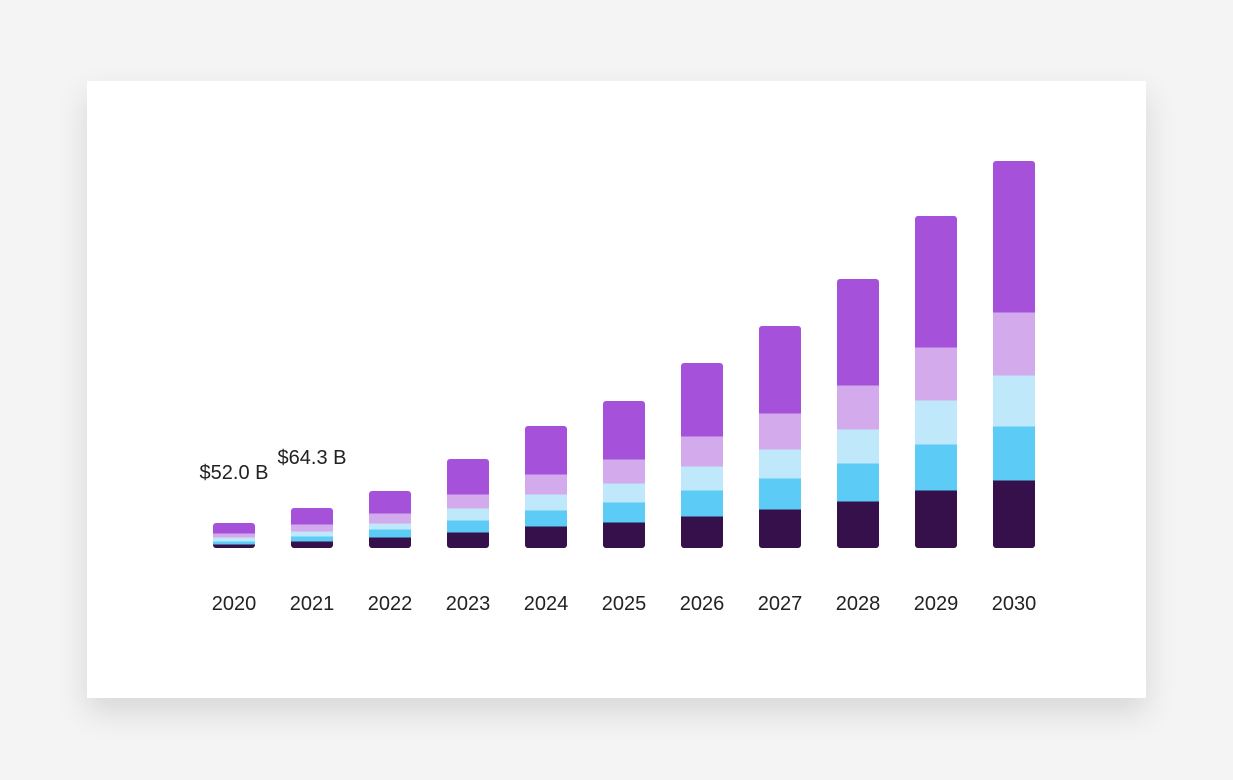 The width and height of the screenshot is (1233, 780). I want to click on bar-2028, so click(858, 413).